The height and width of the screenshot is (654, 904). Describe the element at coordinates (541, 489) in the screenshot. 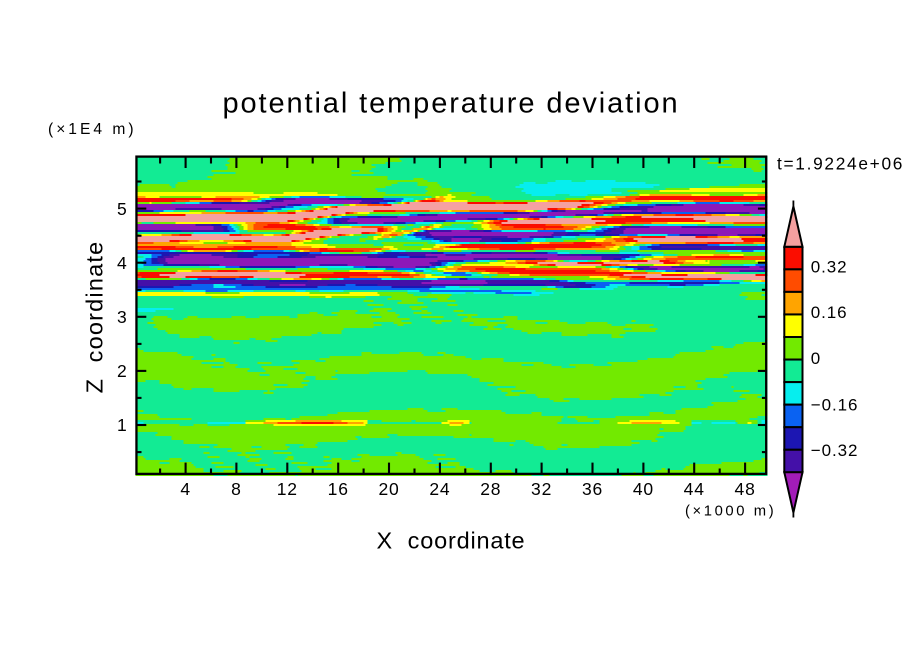

I see `svg-text: 32` at that location.